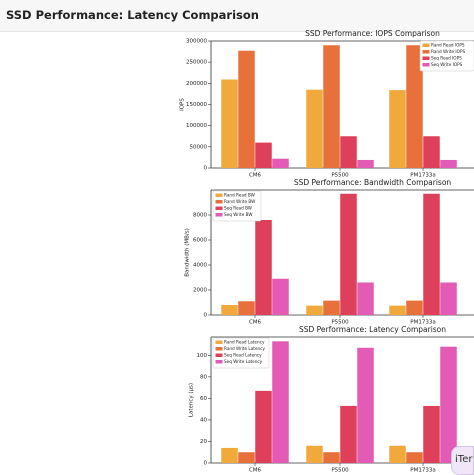  I want to click on window-header, so click(237, 16).